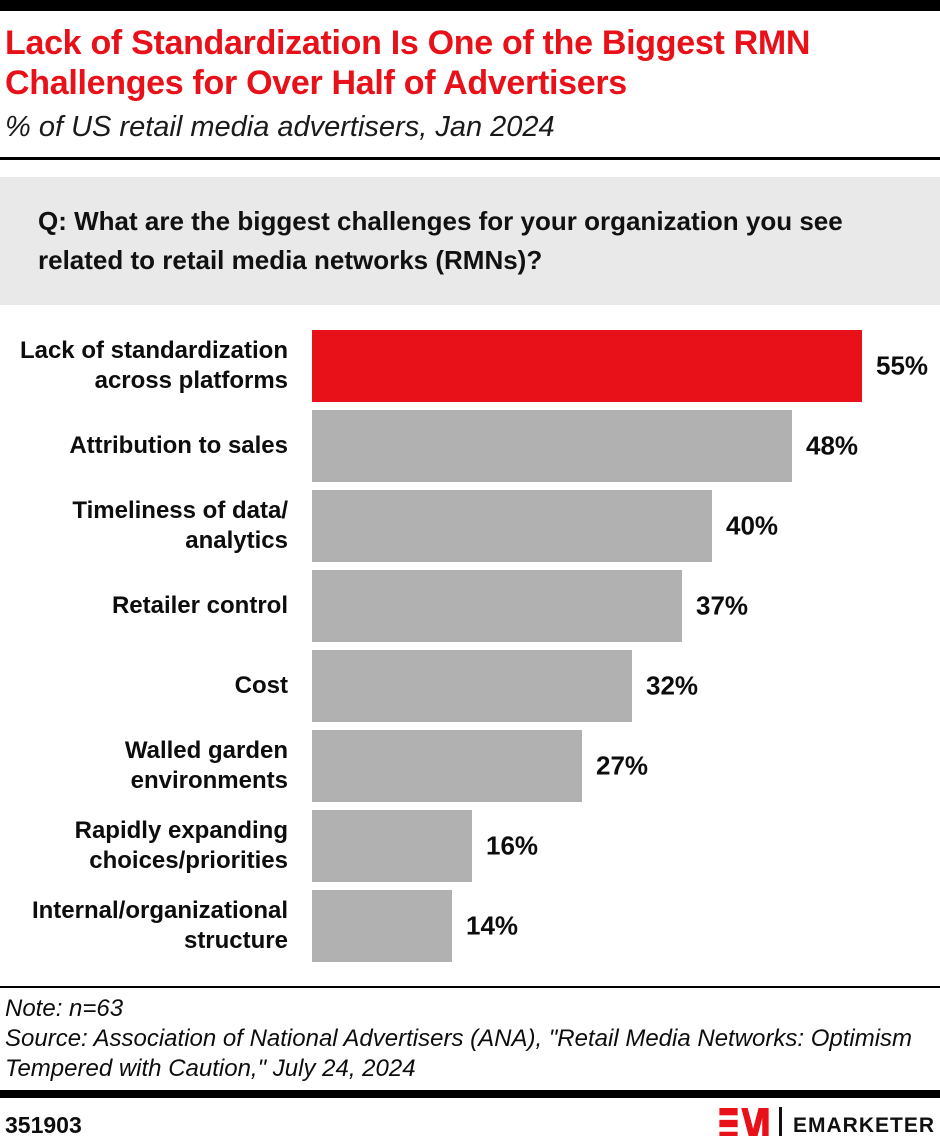 The height and width of the screenshot is (1136, 940). I want to click on chart-row: Internal/organizational structure 14%, so click(470, 925).